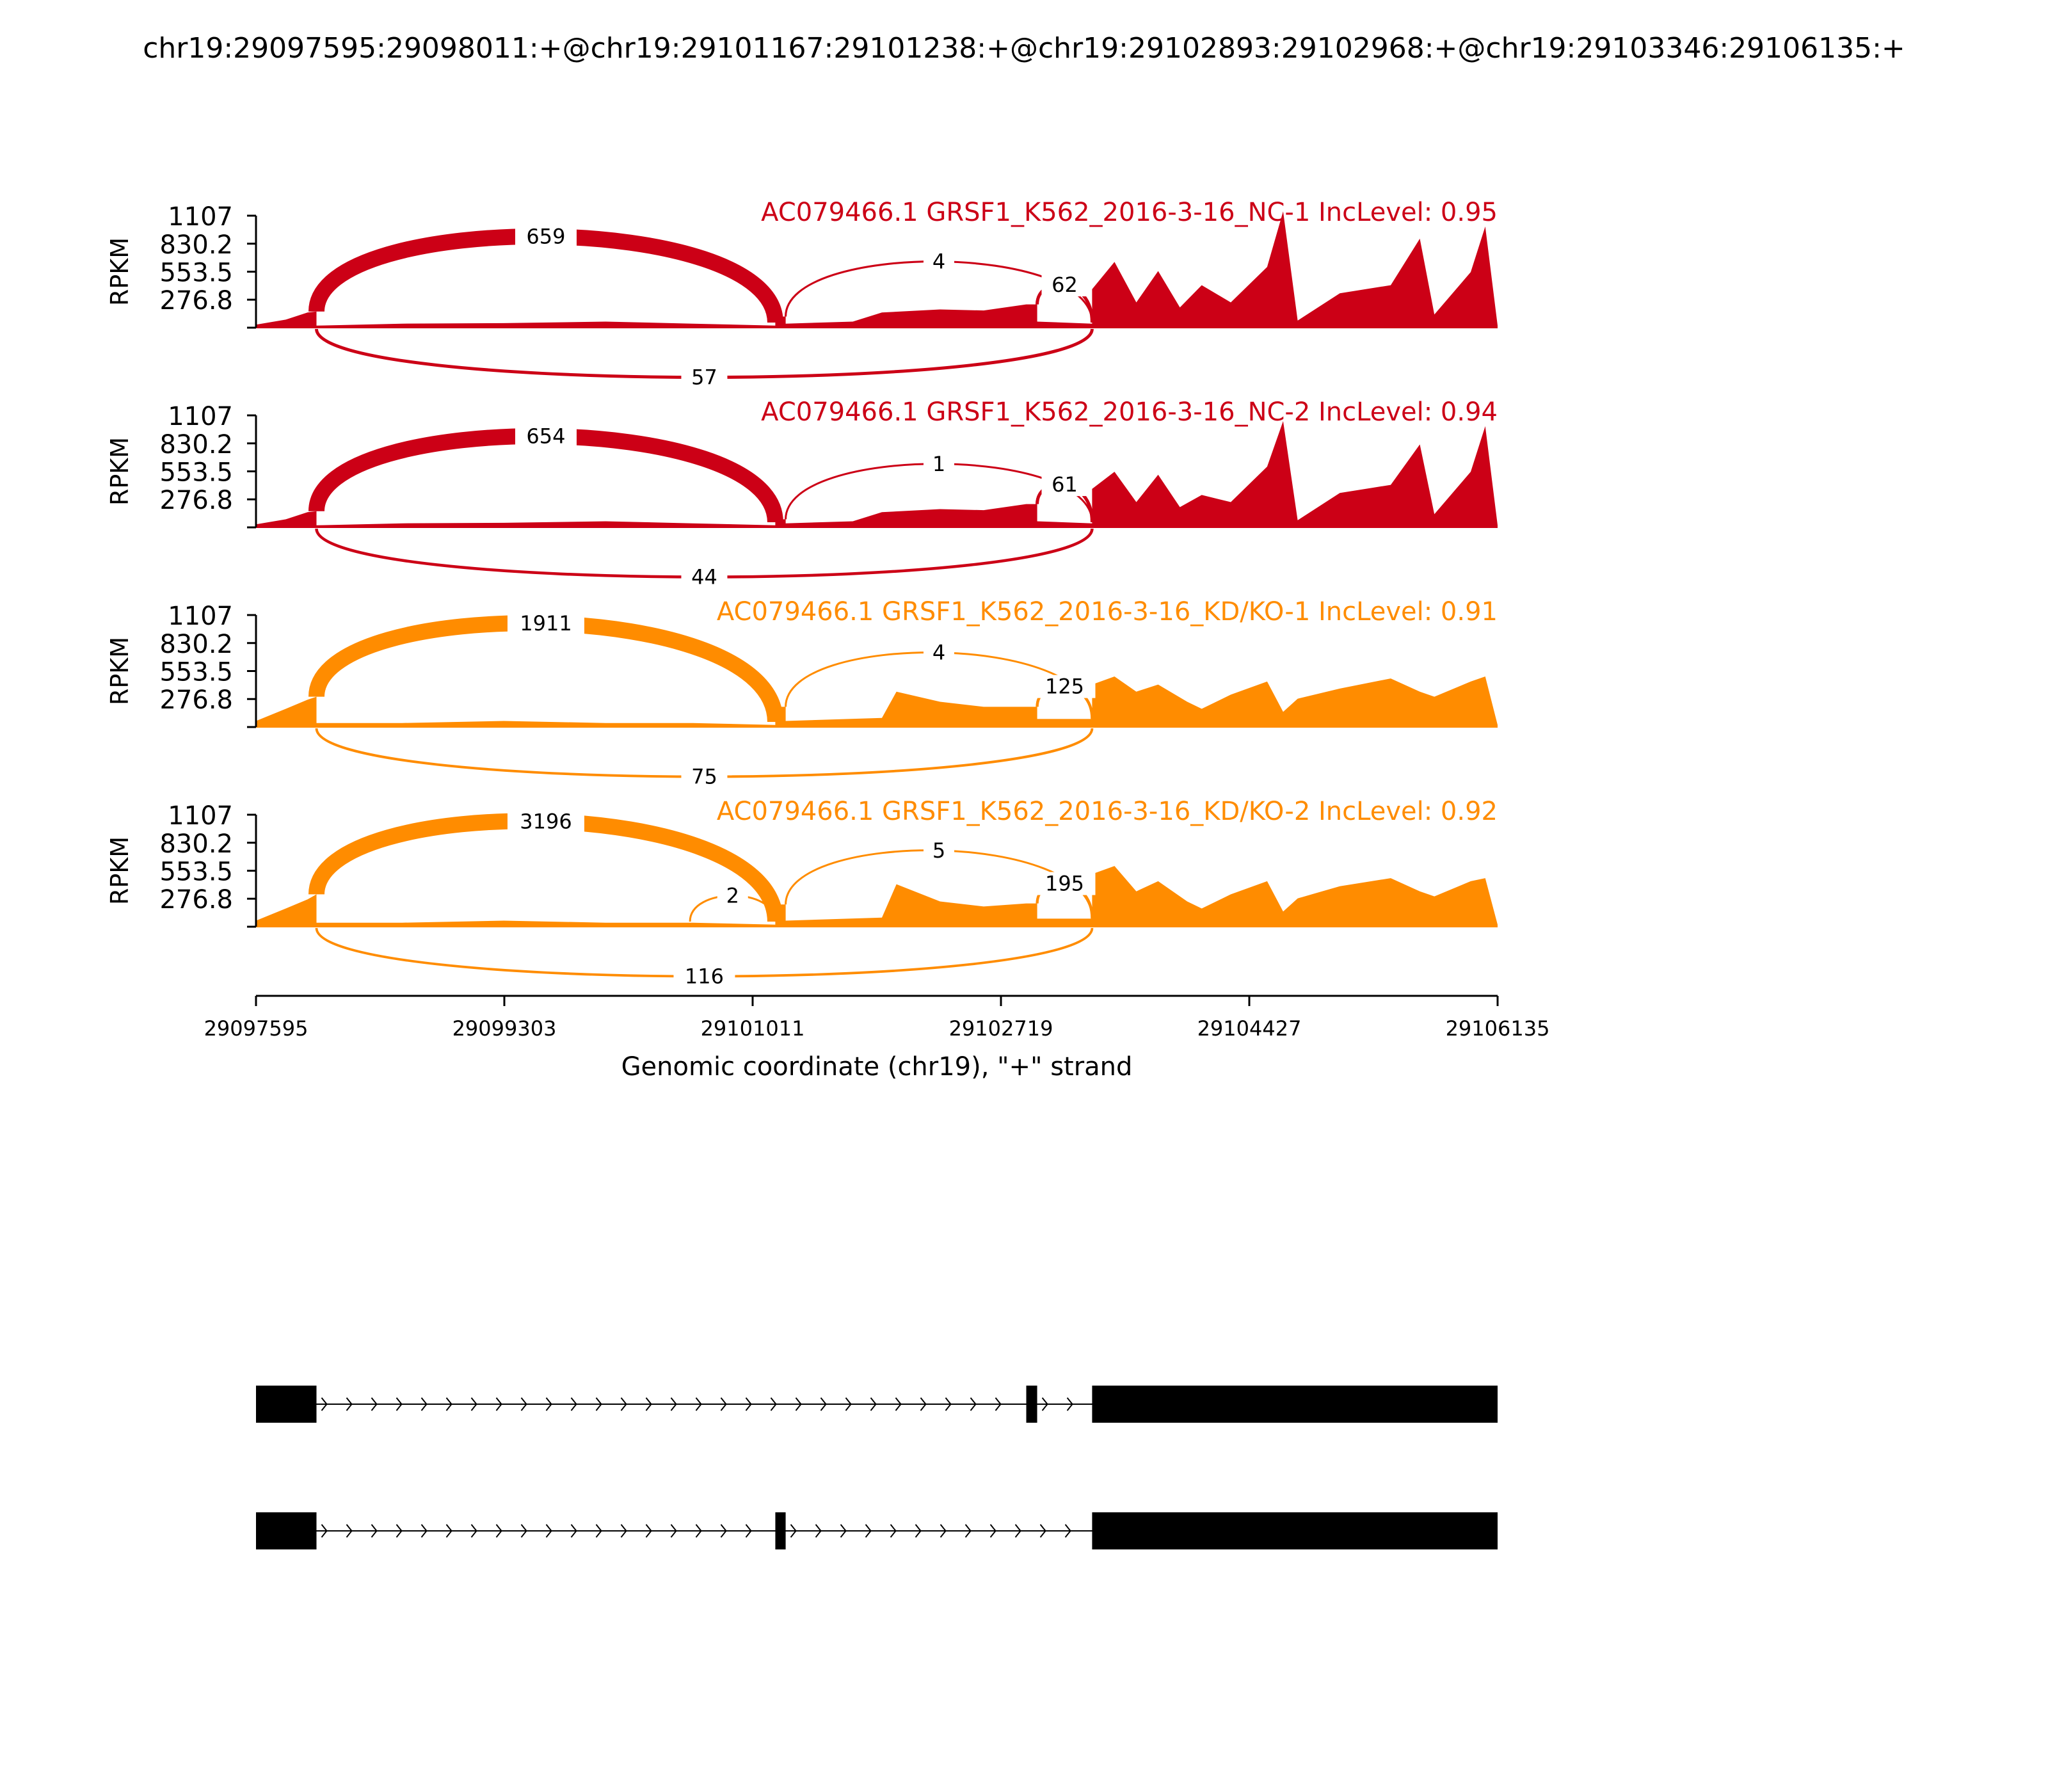 This screenshot has width=2048, height=1792. I want to click on junction-count-label: 75, so click(704, 777).